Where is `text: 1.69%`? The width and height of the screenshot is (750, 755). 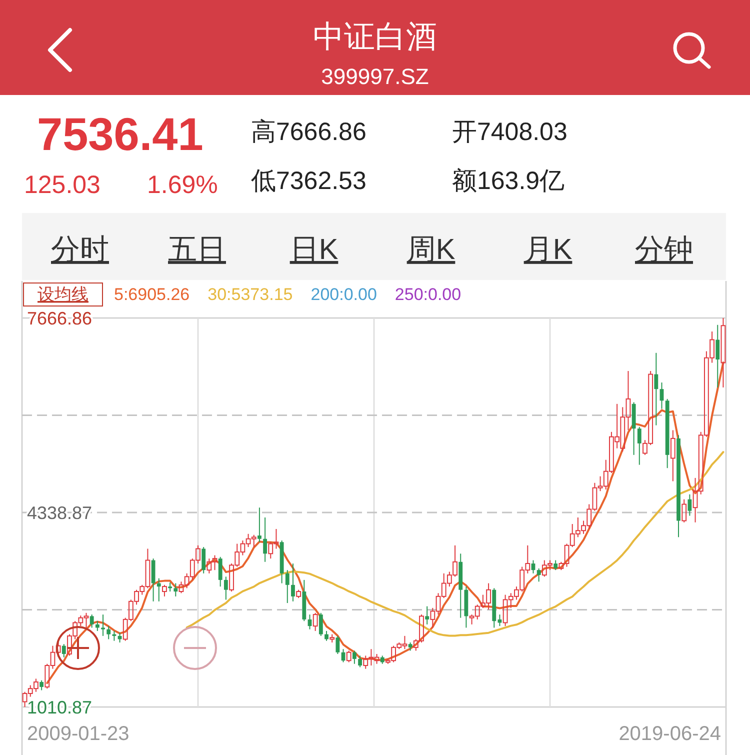 text: 1.69% is located at coordinates (182, 185).